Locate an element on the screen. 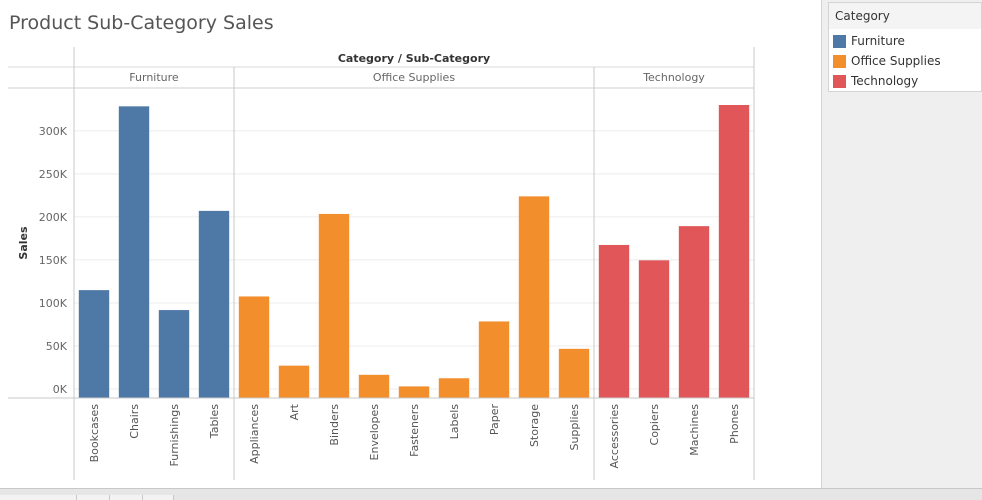  sheet-tab-bar is located at coordinates (491, 494).